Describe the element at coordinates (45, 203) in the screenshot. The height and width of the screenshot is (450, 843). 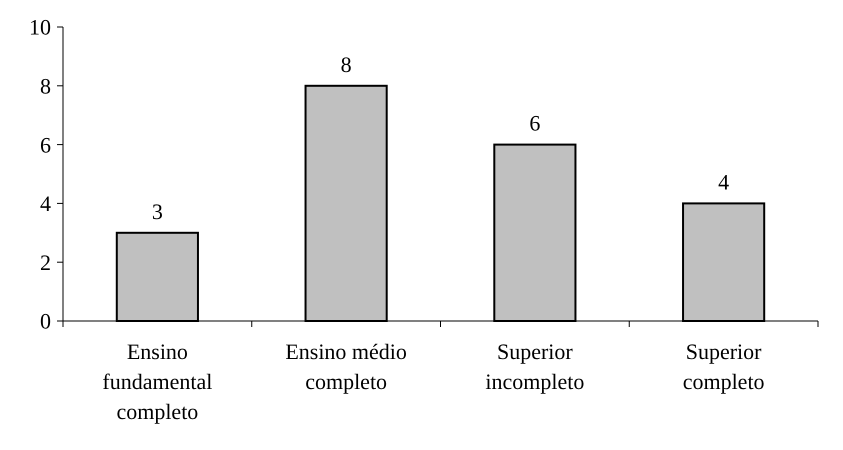
I see `y-tick-label: 4` at that location.